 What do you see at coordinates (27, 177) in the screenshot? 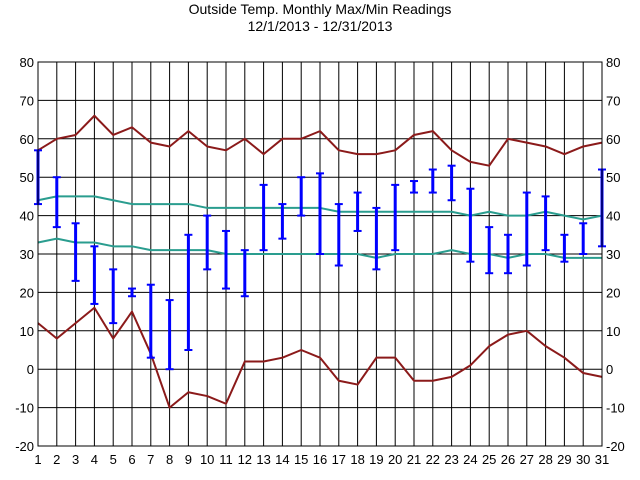
I see `y-tick-label-left: 50` at bounding box center [27, 177].